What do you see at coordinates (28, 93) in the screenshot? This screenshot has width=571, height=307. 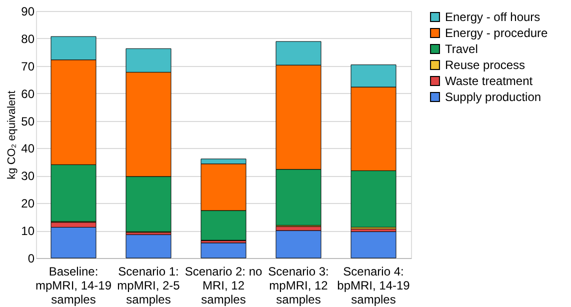 I see `y-tick-label: 60` at bounding box center [28, 93].